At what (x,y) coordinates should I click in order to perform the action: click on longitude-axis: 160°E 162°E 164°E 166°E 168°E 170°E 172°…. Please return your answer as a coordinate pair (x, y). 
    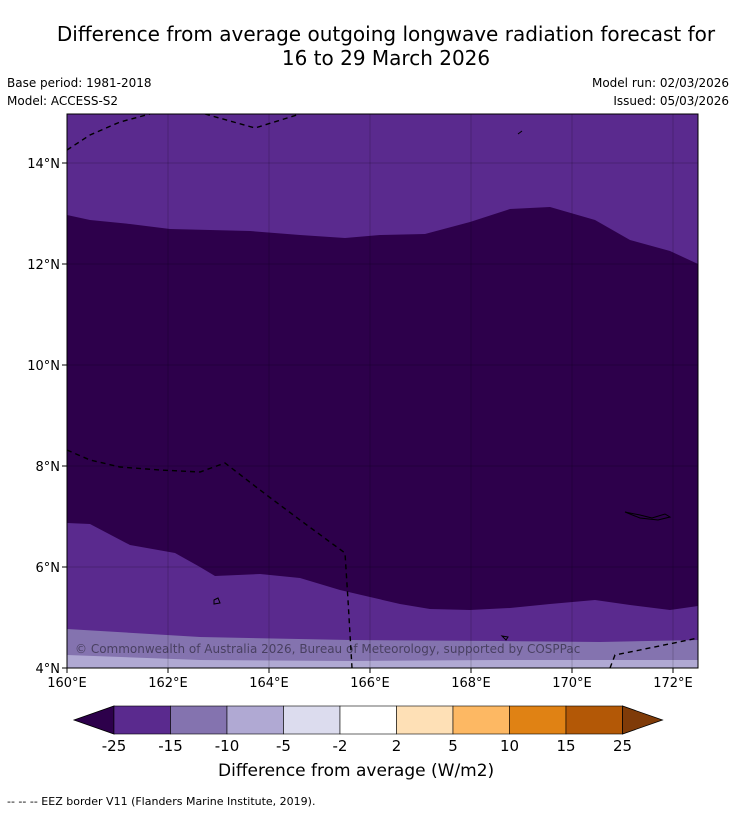
    Looking at the image, I should click on (370, 679).